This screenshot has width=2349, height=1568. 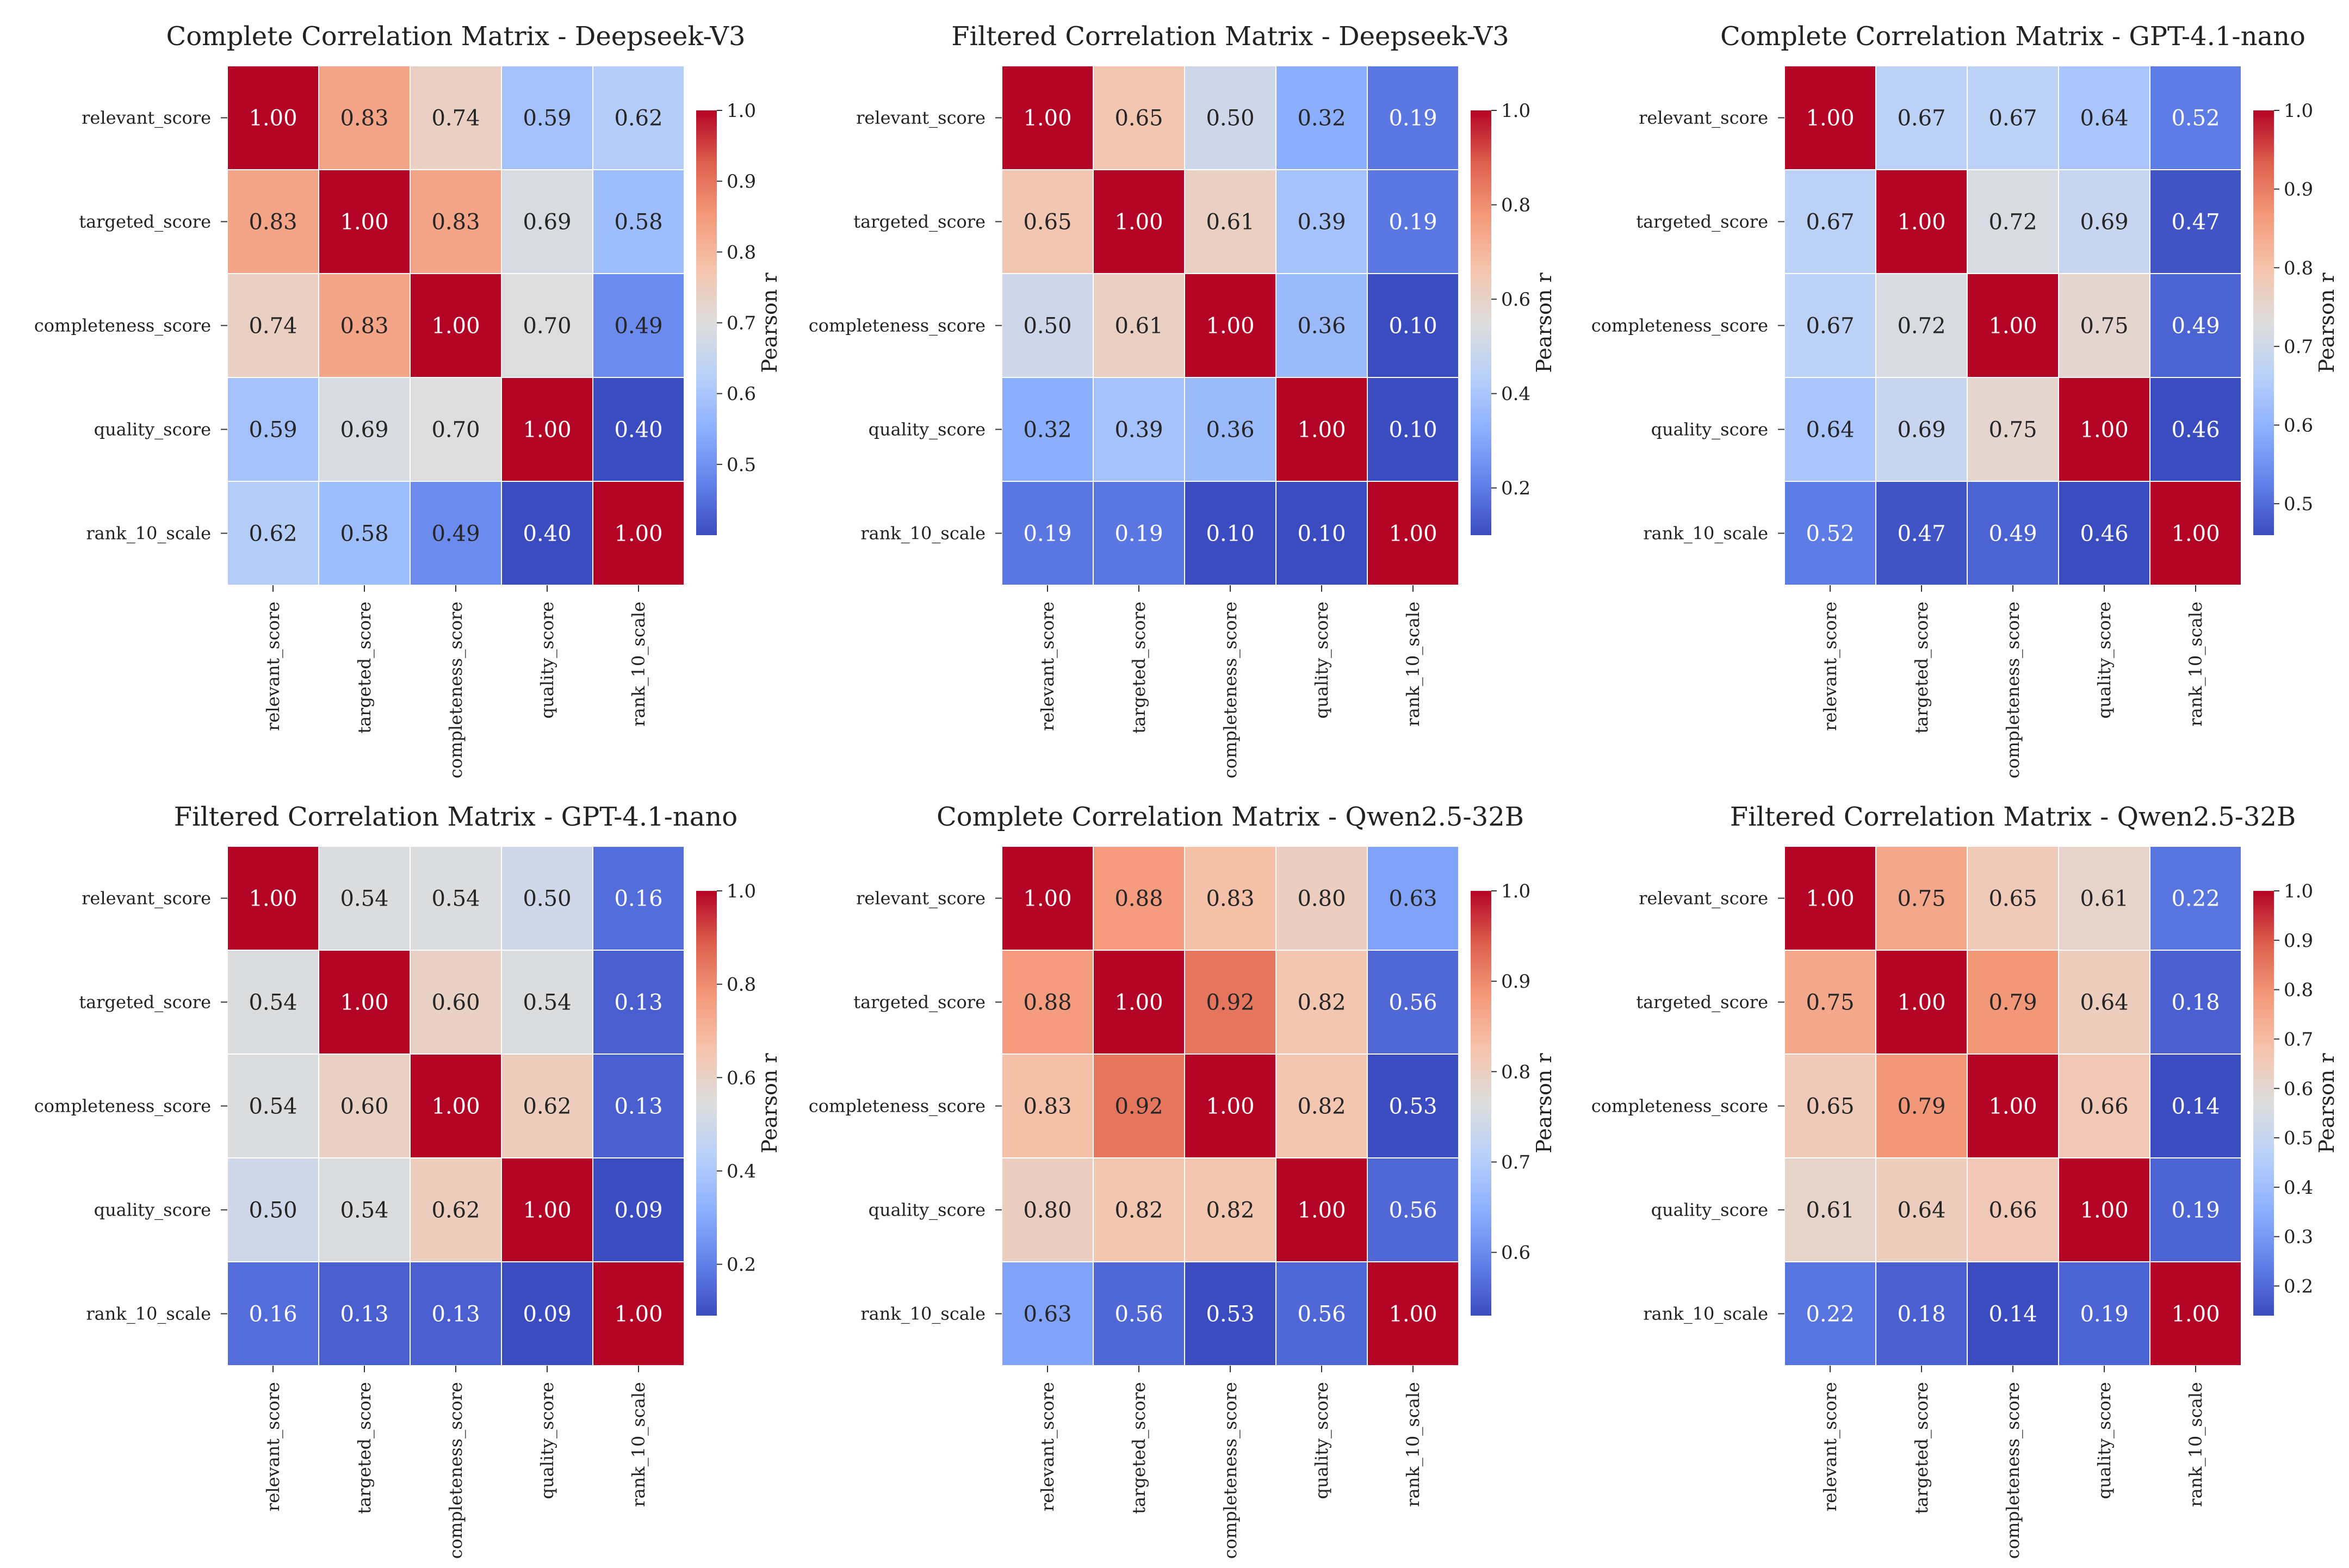 I want to click on cell-value-label: 0.82, so click(x=1321, y=1106).